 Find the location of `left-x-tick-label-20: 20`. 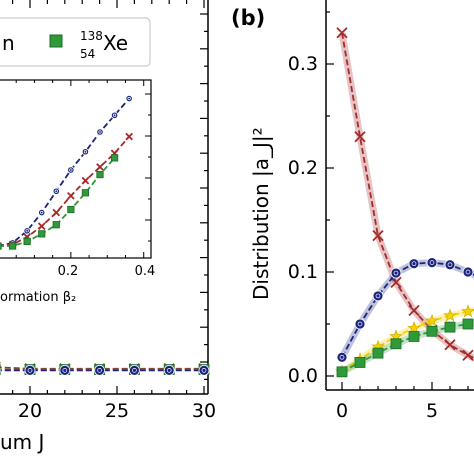

left-x-tick-label-20: 20 is located at coordinates (30, 411).